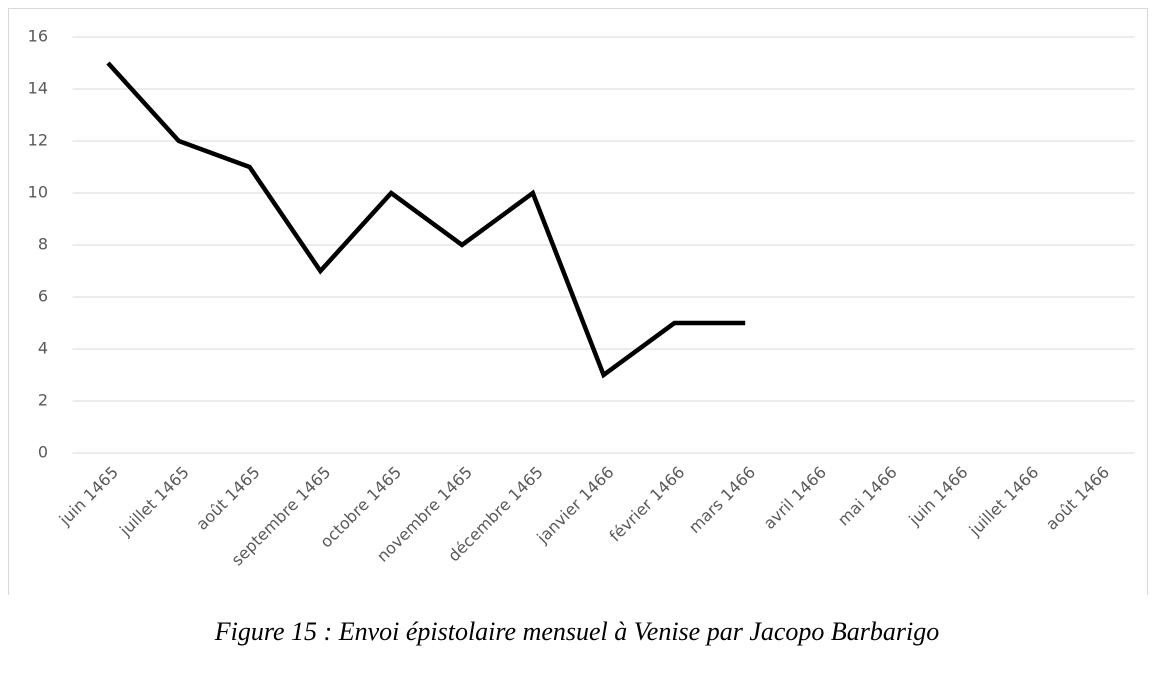 This screenshot has height=675, width=1155. Describe the element at coordinates (1077, 498) in the screenshot. I see `x-tick-label: août 1466` at that location.